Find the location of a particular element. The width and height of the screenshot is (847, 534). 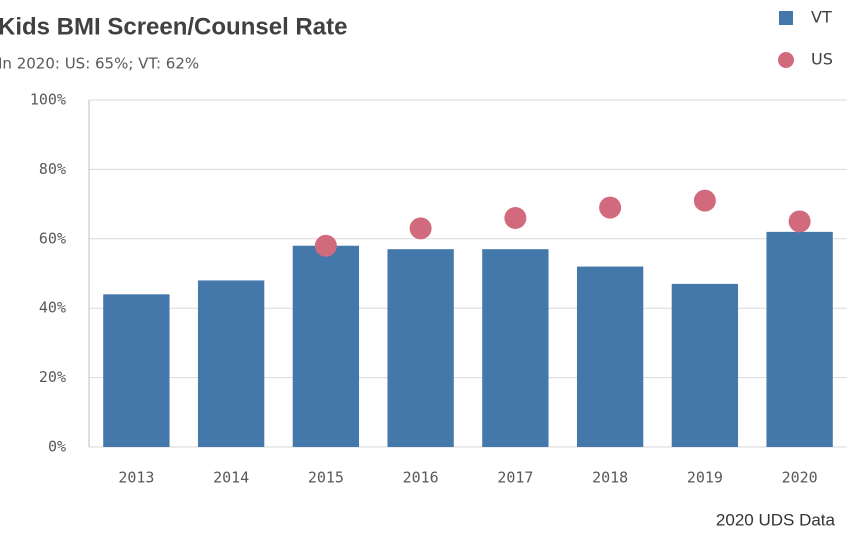

legend-label: VT is located at coordinates (821, 17).